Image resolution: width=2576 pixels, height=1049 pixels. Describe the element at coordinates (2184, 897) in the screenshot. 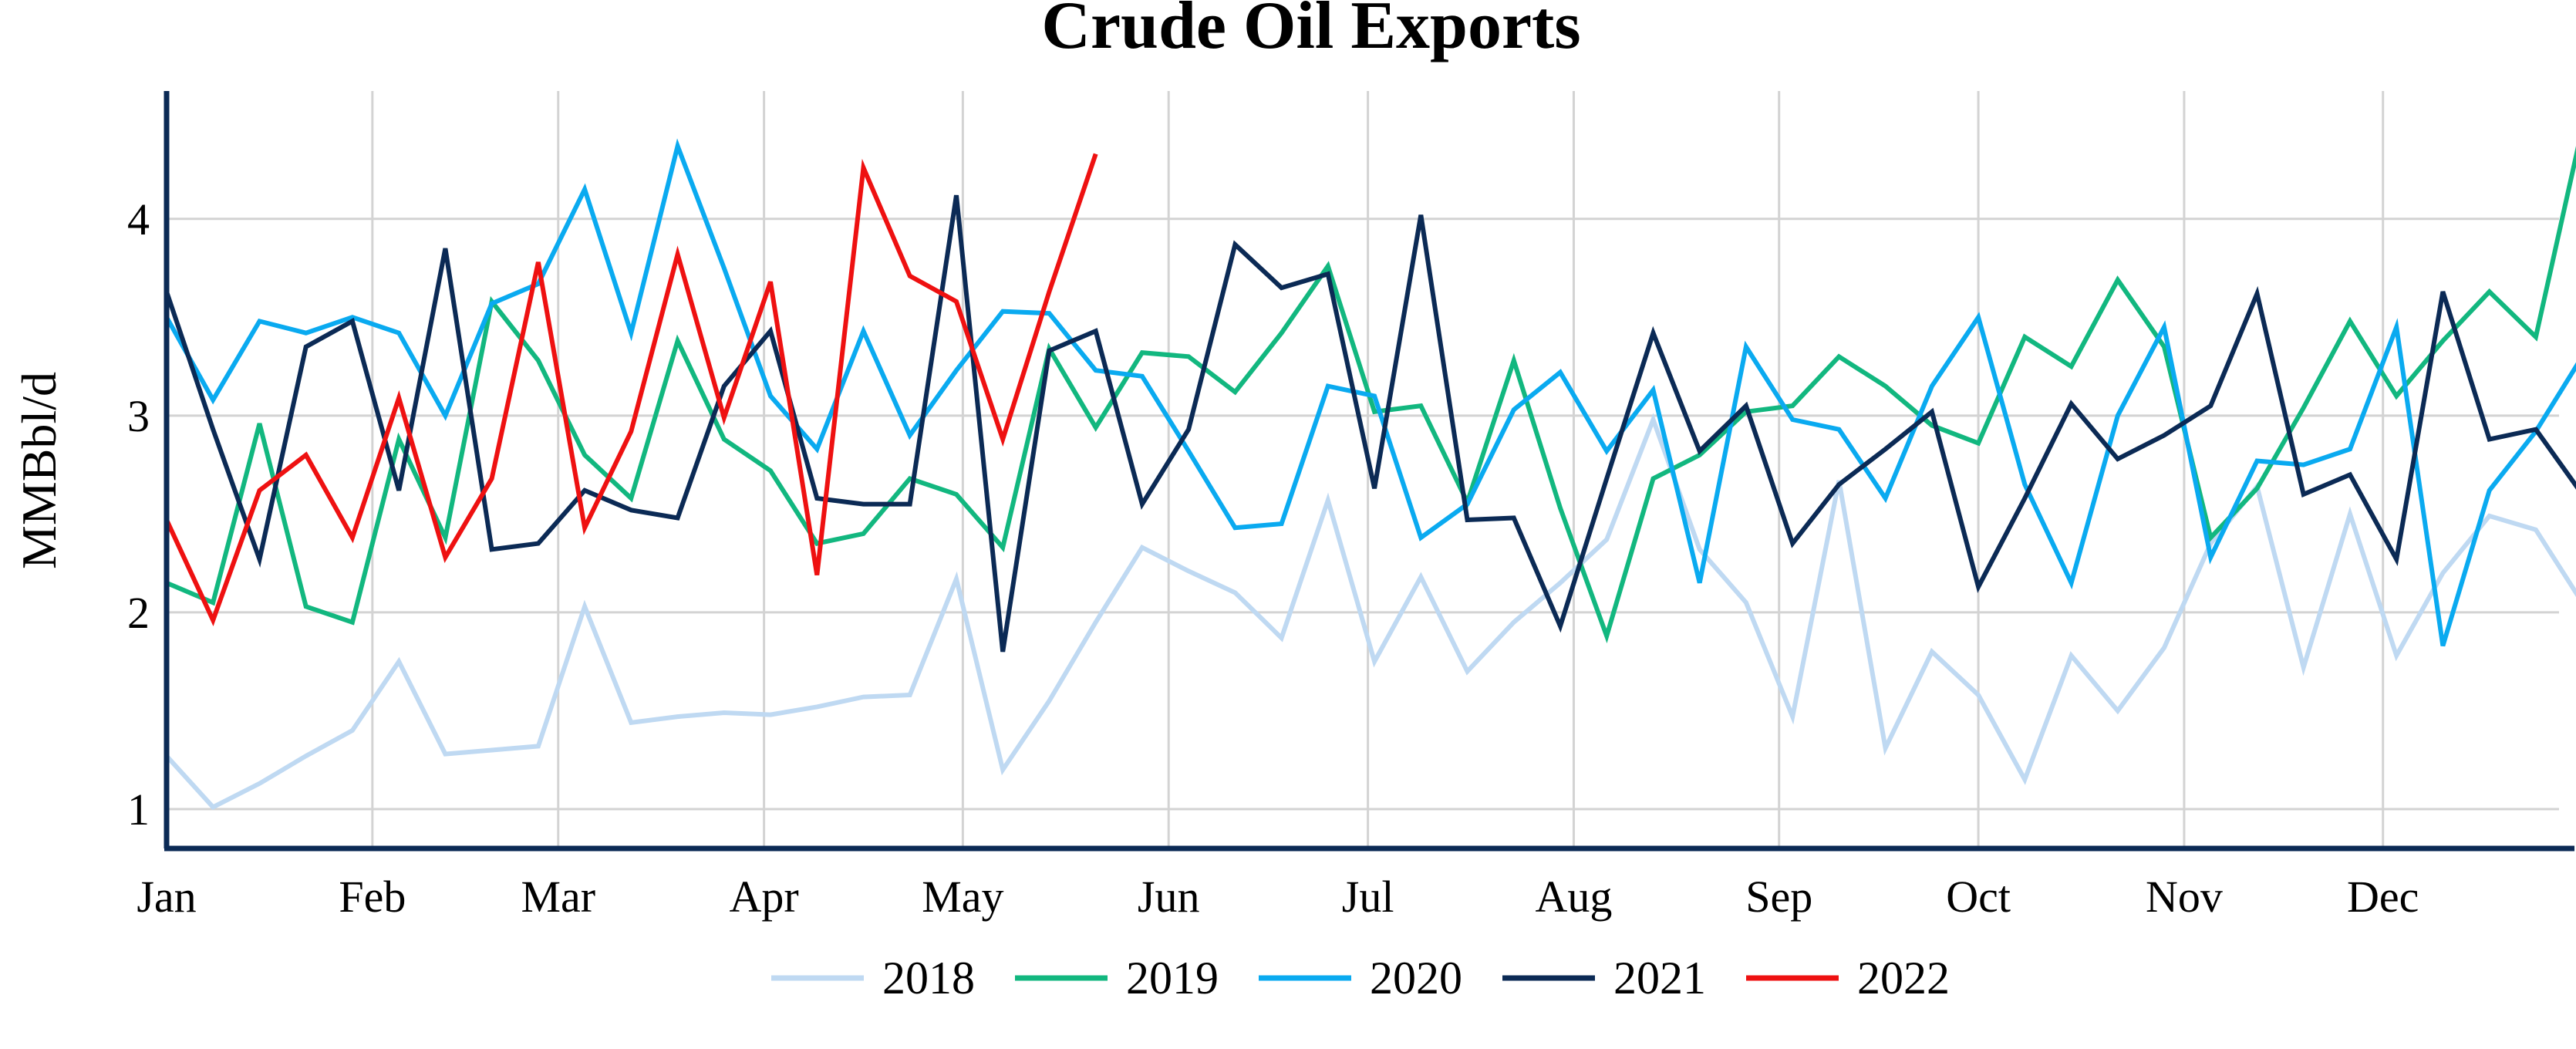

I see `x-tick-label: Nov` at that location.